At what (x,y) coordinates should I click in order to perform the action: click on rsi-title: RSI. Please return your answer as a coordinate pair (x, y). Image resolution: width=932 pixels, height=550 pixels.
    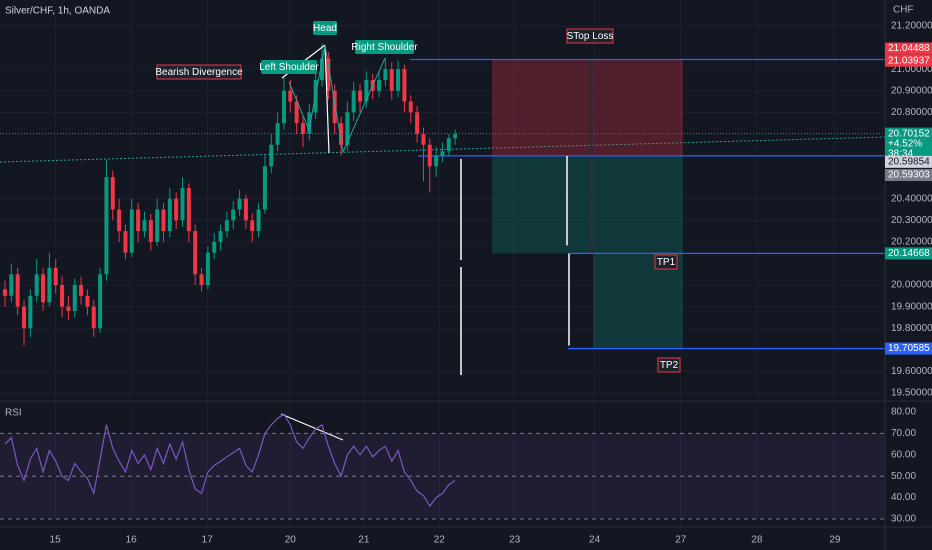
    Looking at the image, I should click on (13, 413).